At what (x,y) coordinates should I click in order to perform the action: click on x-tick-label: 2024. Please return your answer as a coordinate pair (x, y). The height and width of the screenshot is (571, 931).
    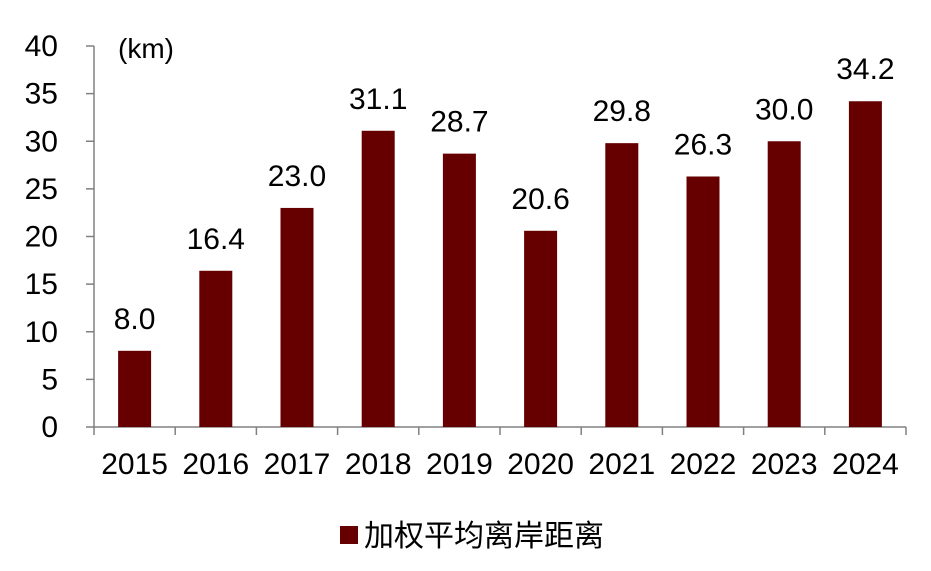
    Looking at the image, I should click on (865, 464).